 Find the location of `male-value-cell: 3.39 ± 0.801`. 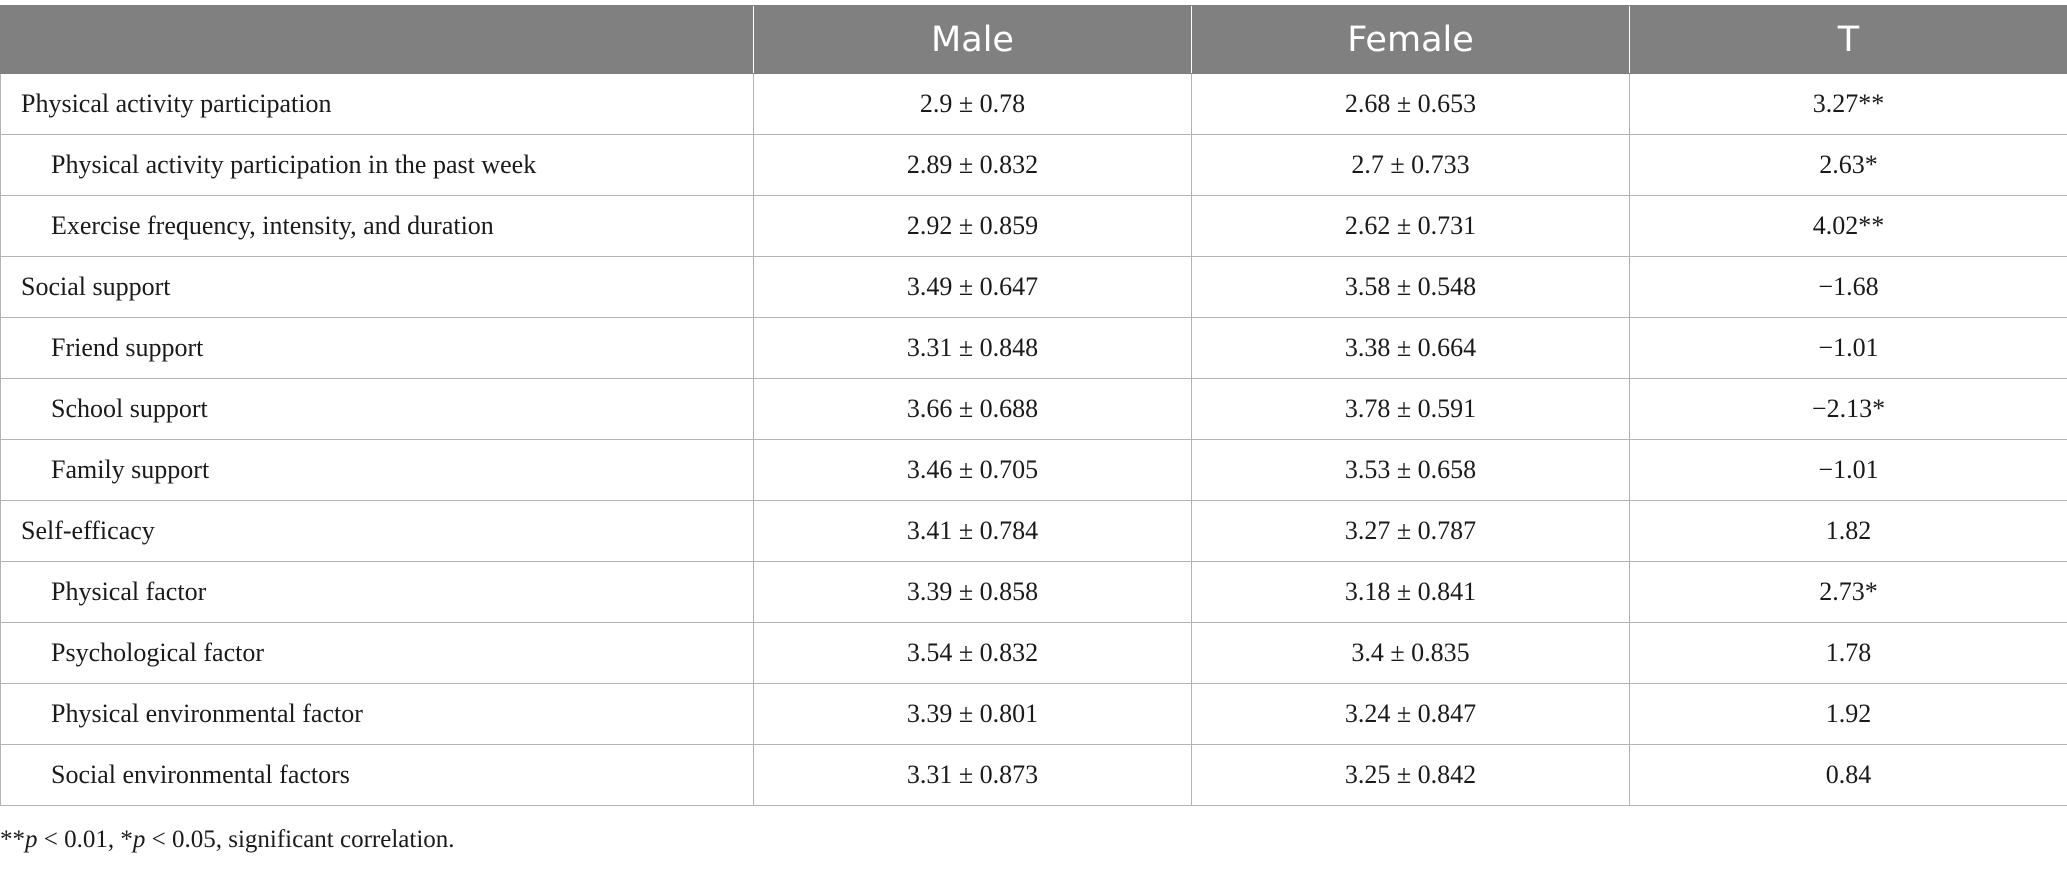

male-value-cell: 3.39 ± 0.801 is located at coordinates (972, 714).